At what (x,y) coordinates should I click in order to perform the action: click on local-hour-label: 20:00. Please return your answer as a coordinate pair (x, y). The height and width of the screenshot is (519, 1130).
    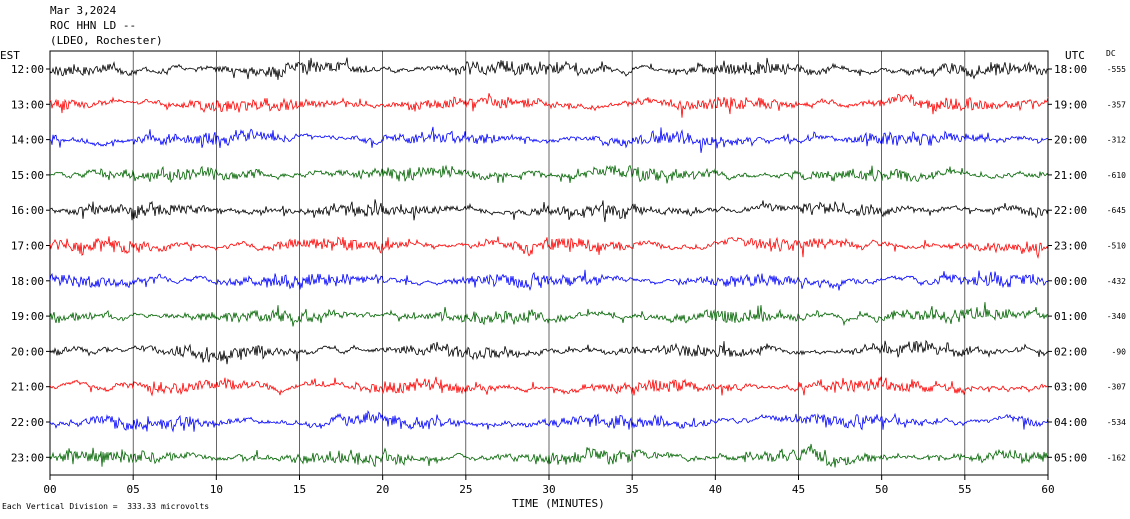
    Looking at the image, I should click on (27, 351).